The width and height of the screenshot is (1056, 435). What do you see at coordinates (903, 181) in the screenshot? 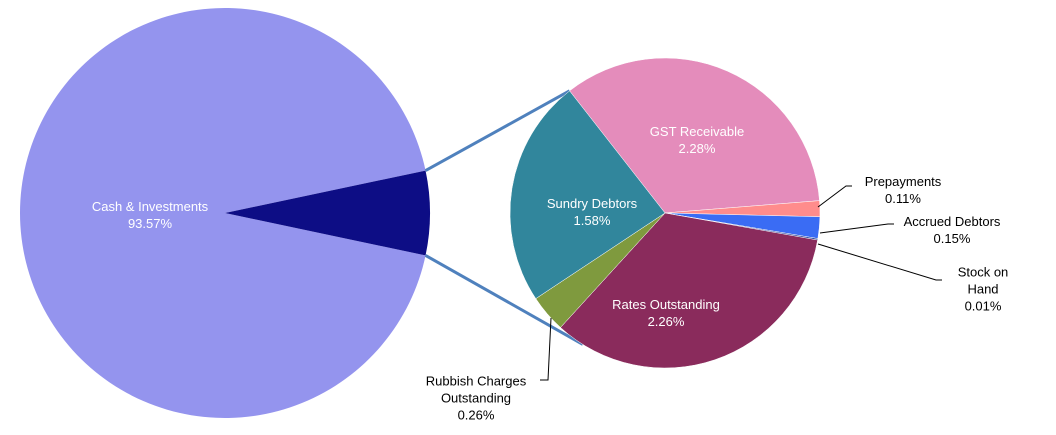
I see `label-name: Prepayments` at bounding box center [903, 181].